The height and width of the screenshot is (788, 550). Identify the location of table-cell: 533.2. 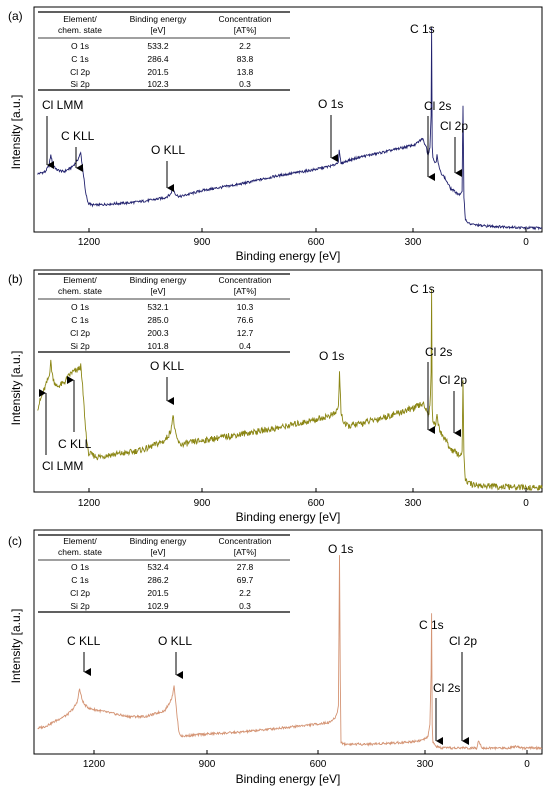
(158, 46).